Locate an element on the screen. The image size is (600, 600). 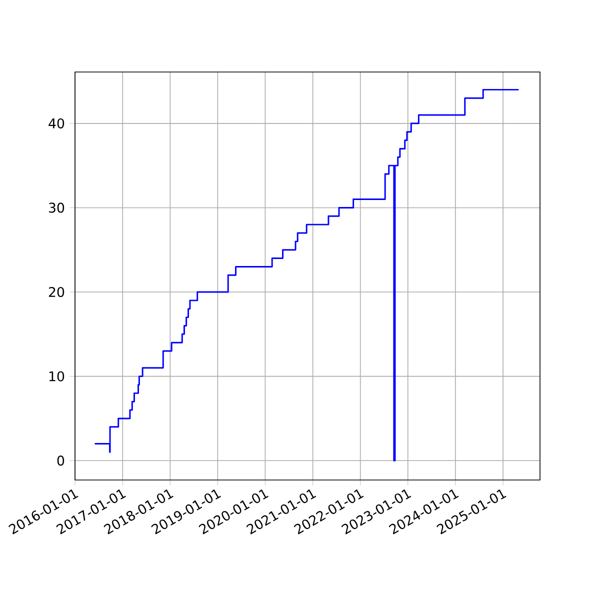
y-tick-label: 10 is located at coordinates (56, 376).